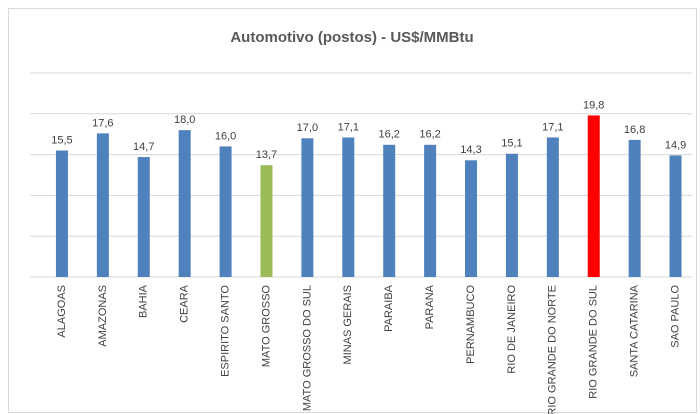 This screenshot has height=414, width=700. I want to click on x-tick-label: MINAS GERAIS, so click(348, 324).